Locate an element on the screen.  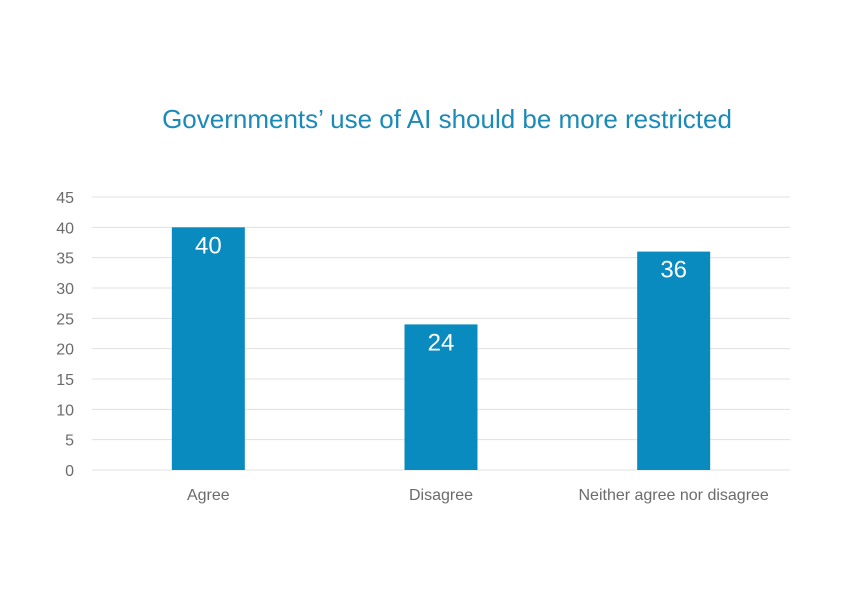
y-tick-label: 30 is located at coordinates (65, 289).